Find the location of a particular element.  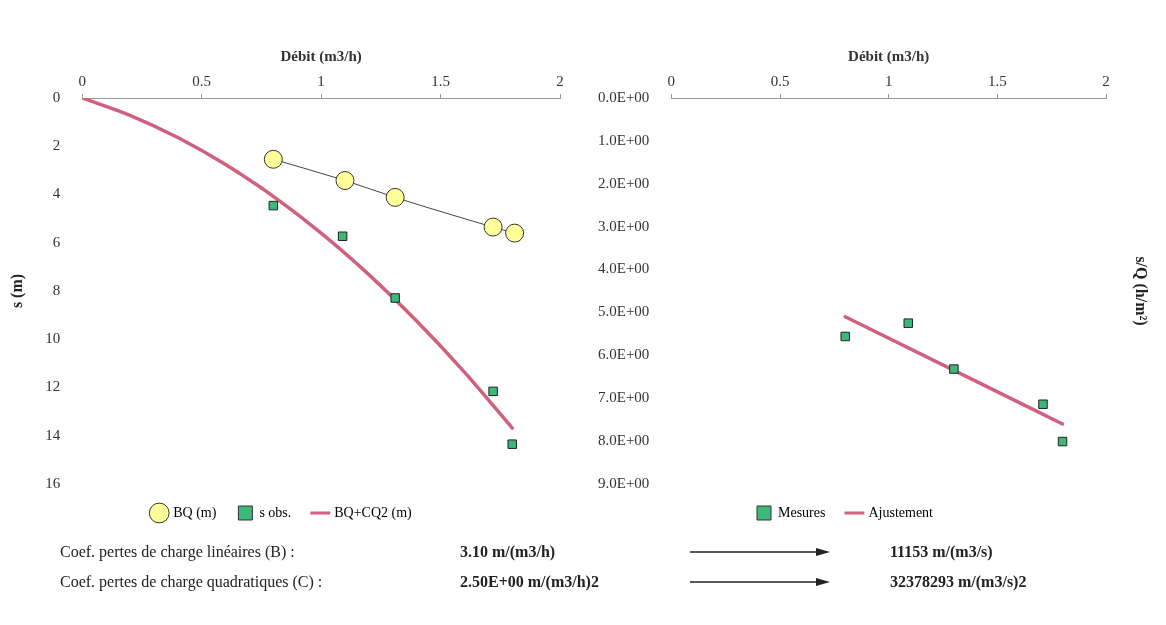

y-tick-label: 14 is located at coordinates (53, 434).